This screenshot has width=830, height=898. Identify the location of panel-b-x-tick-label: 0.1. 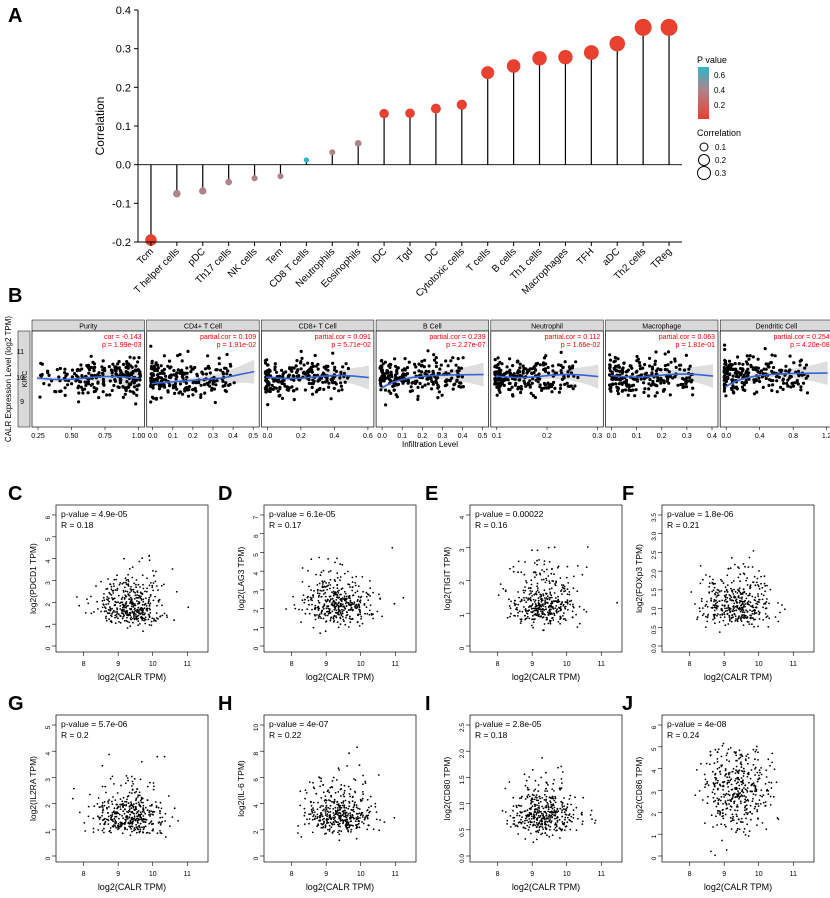
(497, 436).